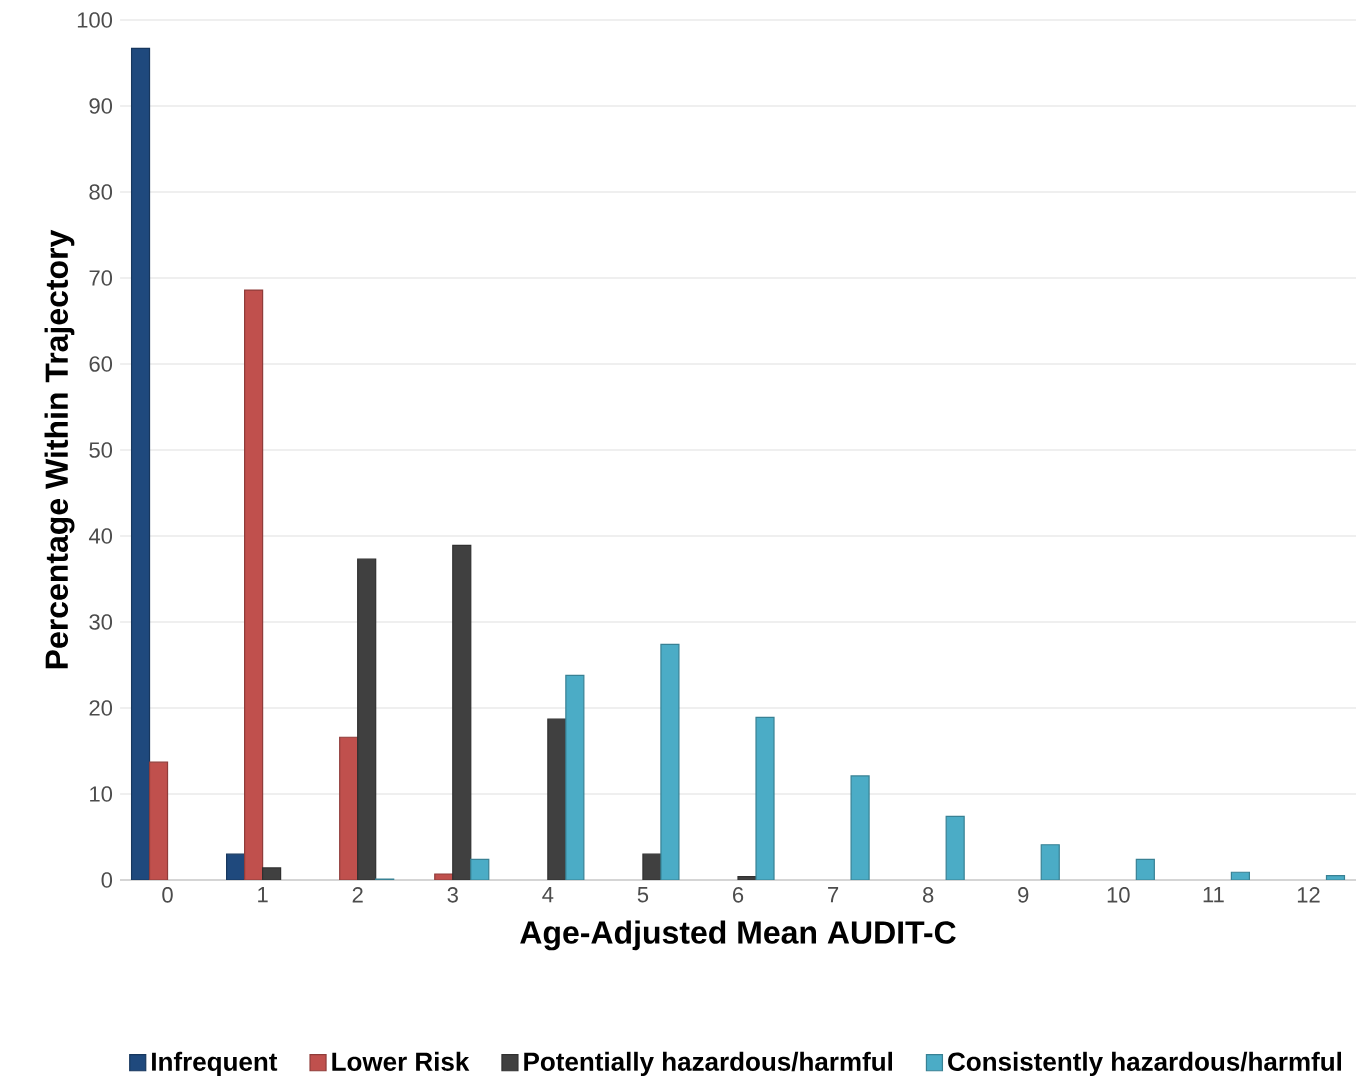 Image resolution: width=1369 pixels, height=1082 pixels. Describe the element at coordinates (215, 1064) in the screenshot. I see `legend-label: Infrequent` at that location.